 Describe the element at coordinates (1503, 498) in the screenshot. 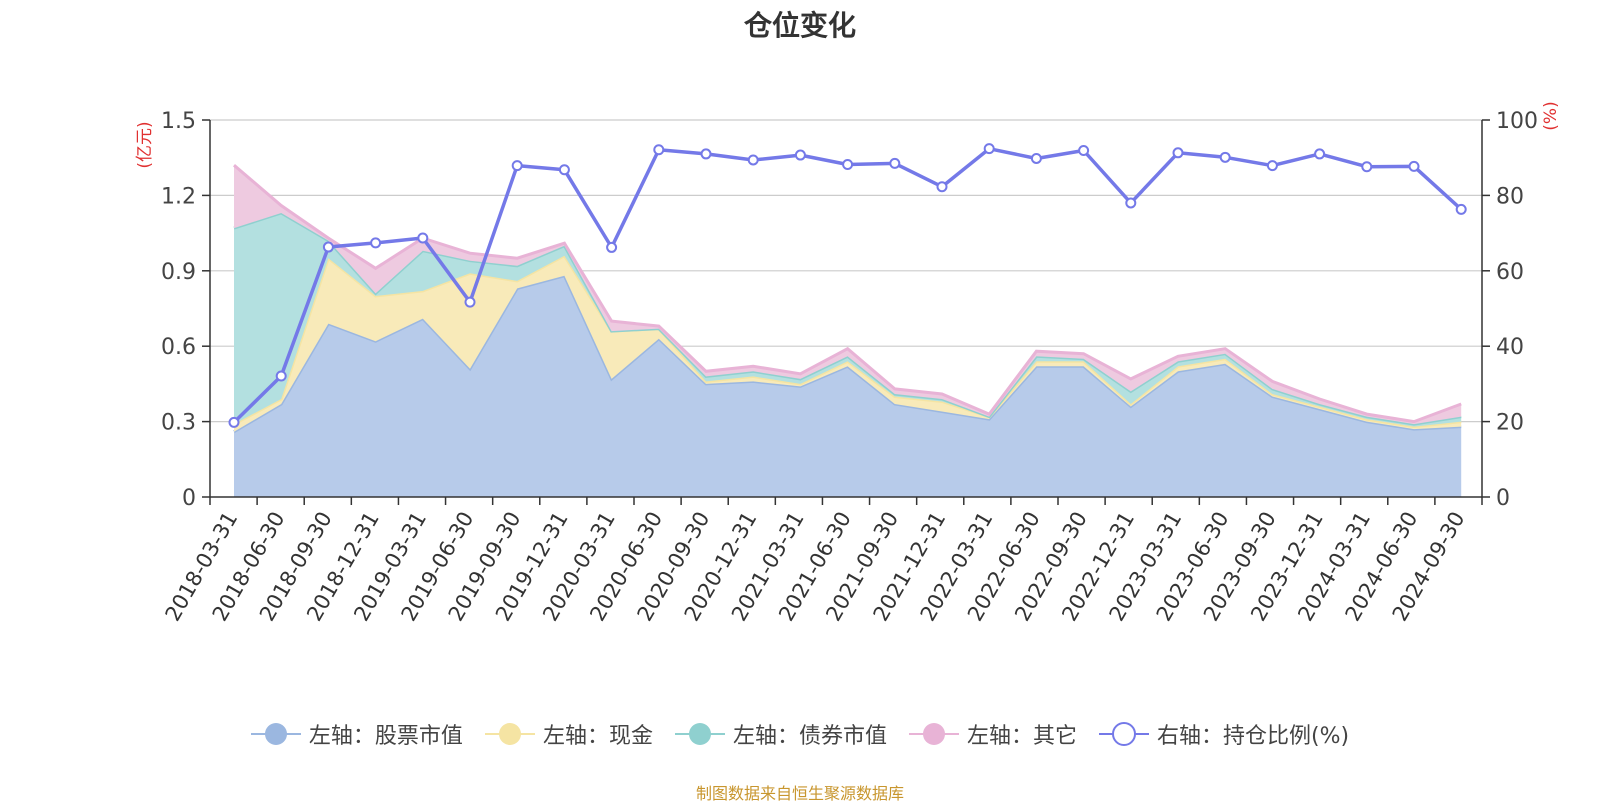

I see `y-right-tick-label: 0` at that location.